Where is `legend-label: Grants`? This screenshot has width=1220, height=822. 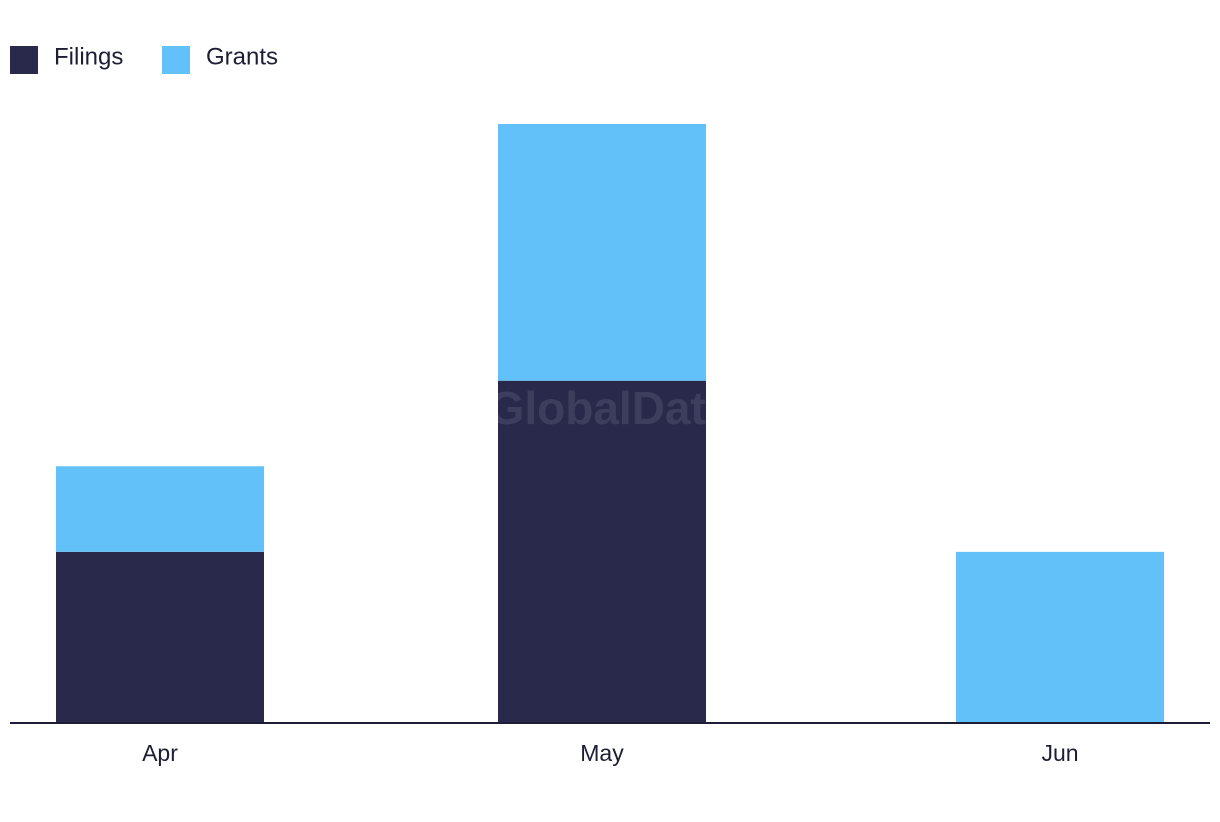 legend-label: Grants is located at coordinates (242, 56).